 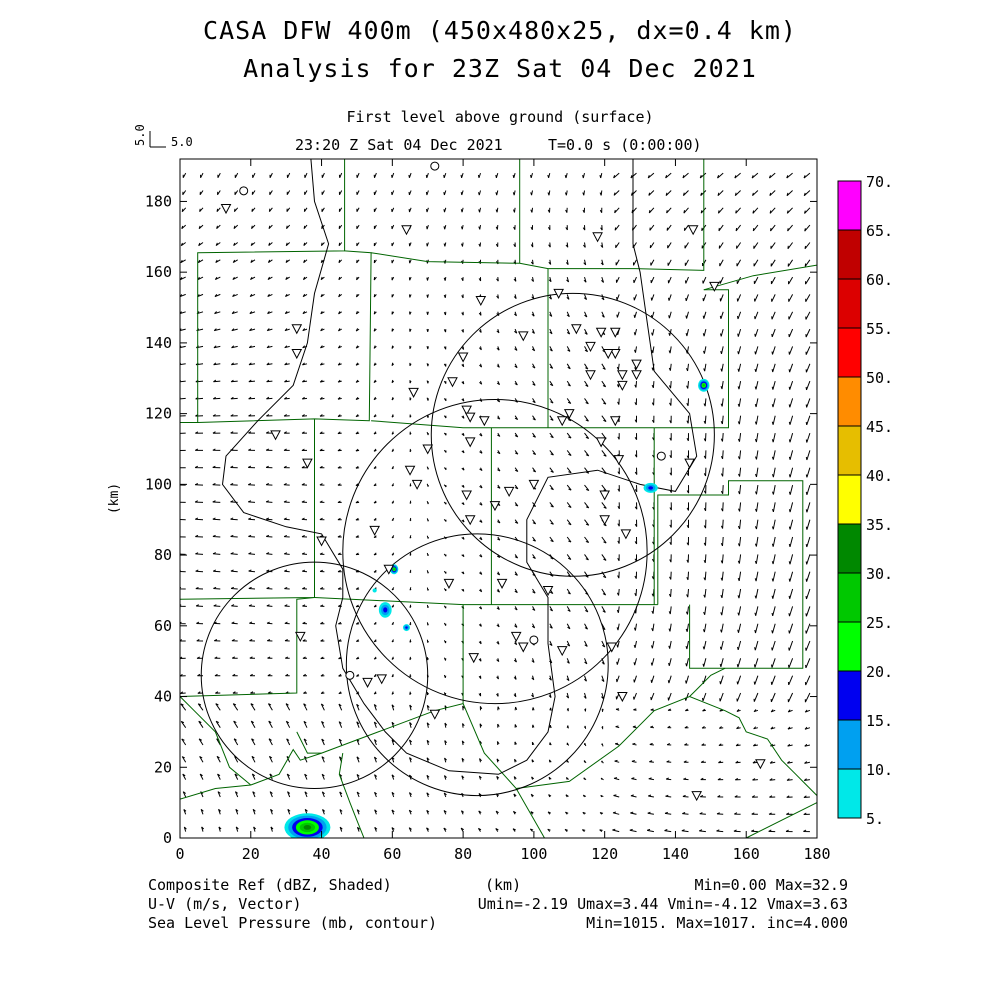 What do you see at coordinates (163, 626) in the screenshot?
I see `y-tick-label: 60` at bounding box center [163, 626].